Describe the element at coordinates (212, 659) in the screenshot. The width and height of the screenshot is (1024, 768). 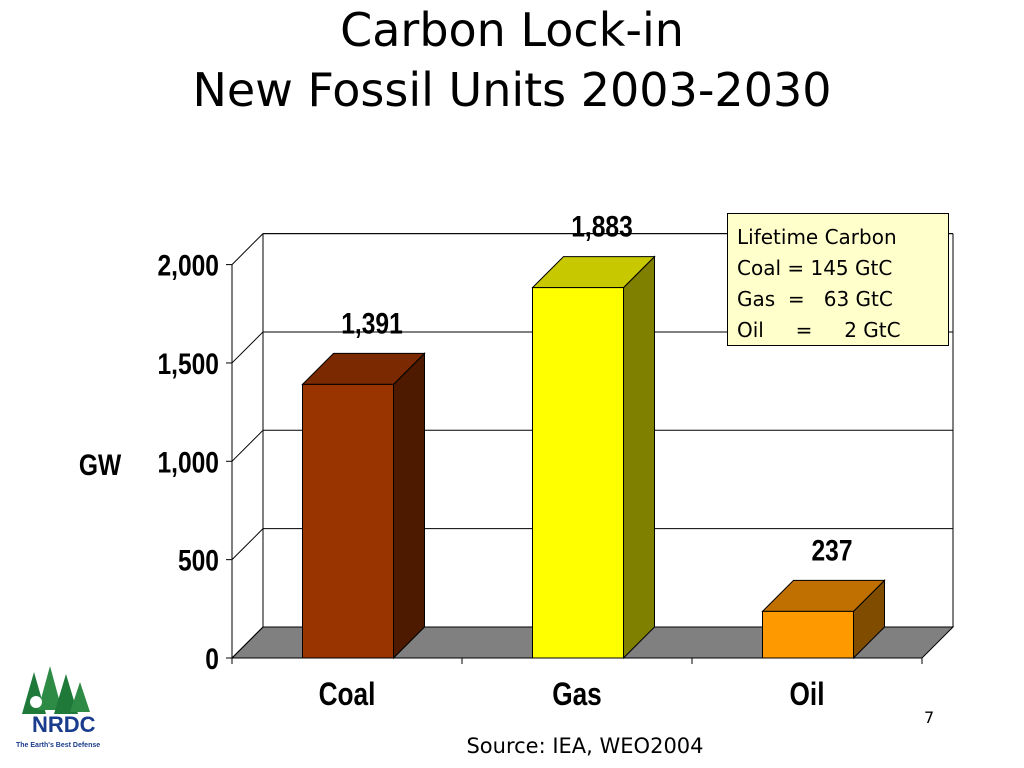
I see `y-tick-label: 0` at that location.